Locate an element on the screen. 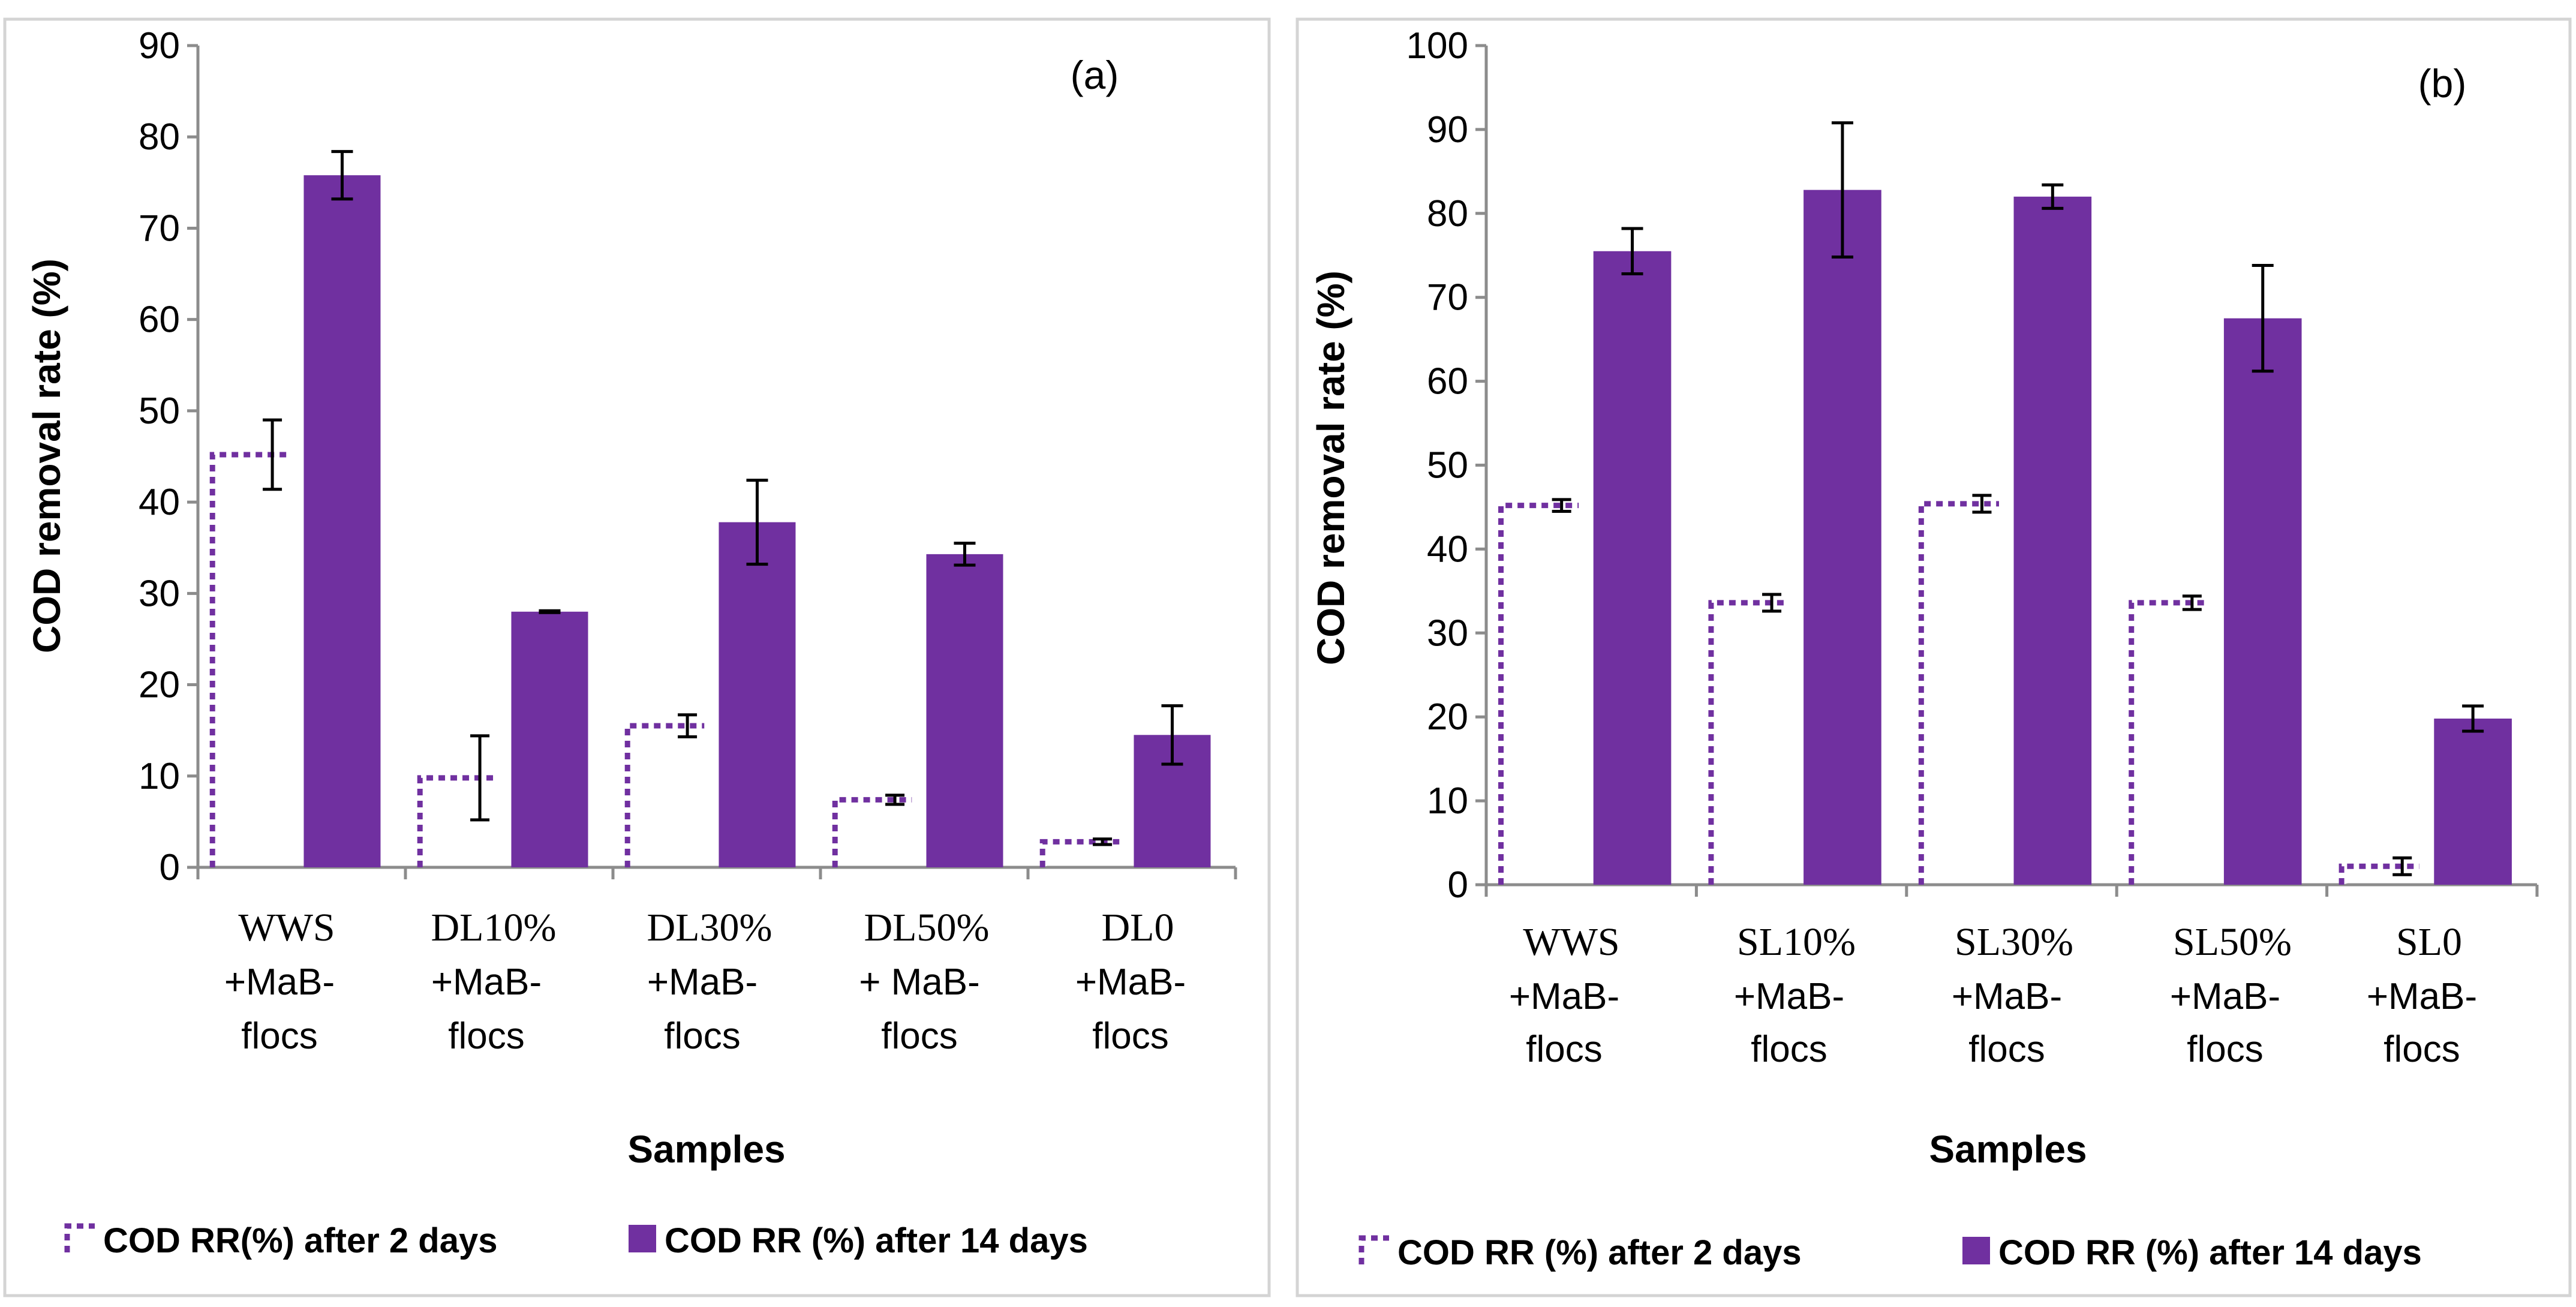  panel-b-y-tick-label: 10 is located at coordinates (1448, 801).